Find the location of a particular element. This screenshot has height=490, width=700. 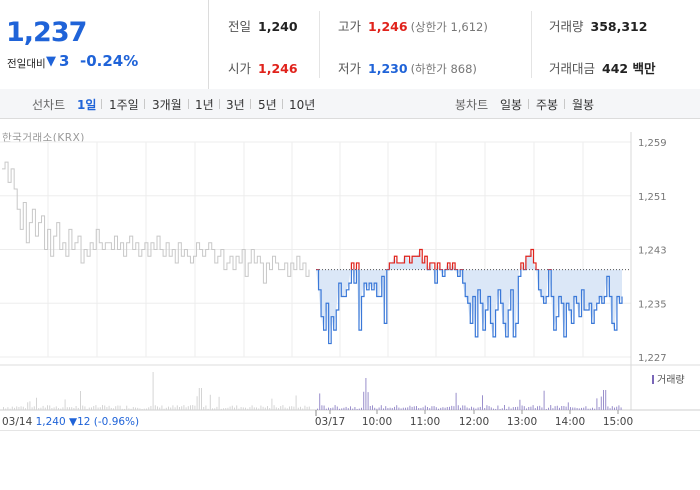

x-tick-label: 03/17 is located at coordinates (330, 422).